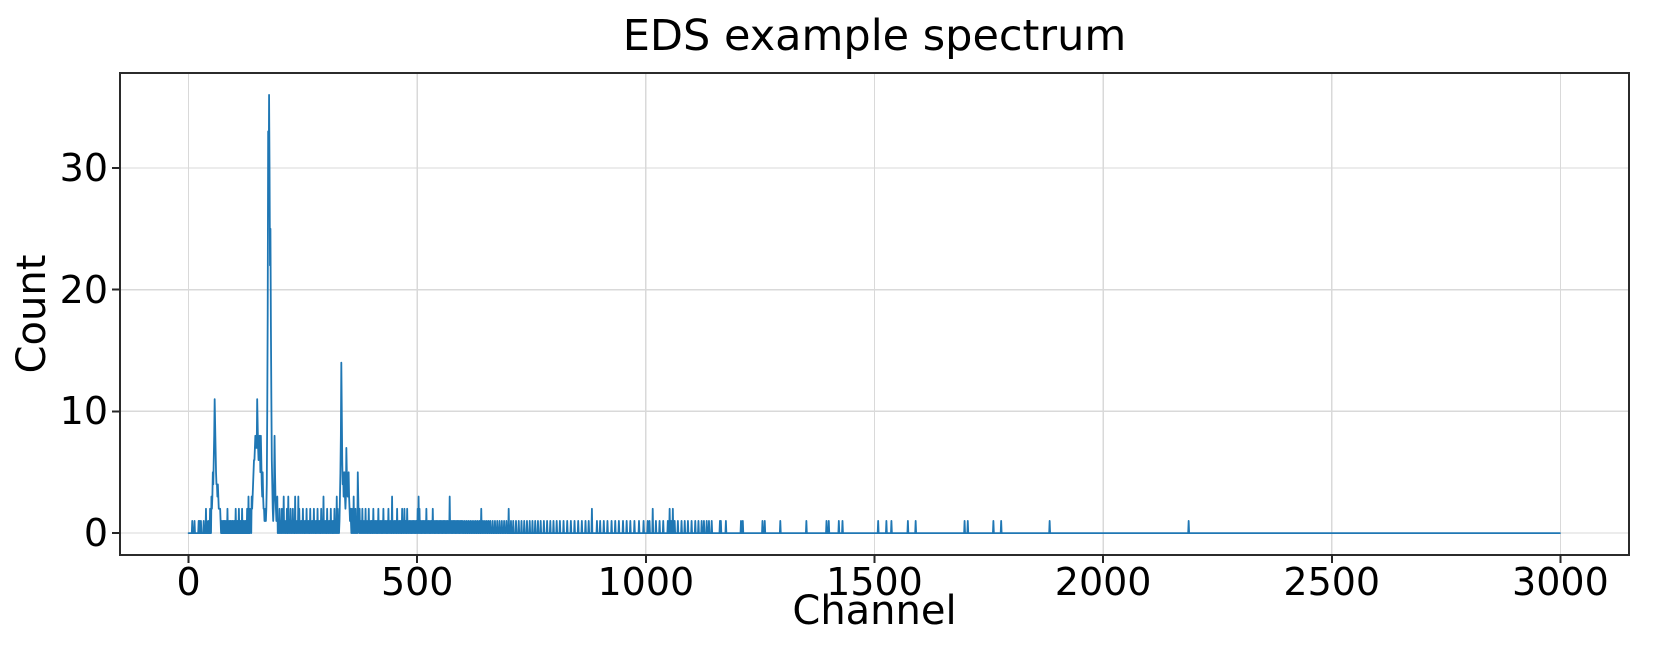 The width and height of the screenshot is (1661, 664). What do you see at coordinates (1560, 582) in the screenshot?
I see `x-tick-label: 3000` at bounding box center [1560, 582].